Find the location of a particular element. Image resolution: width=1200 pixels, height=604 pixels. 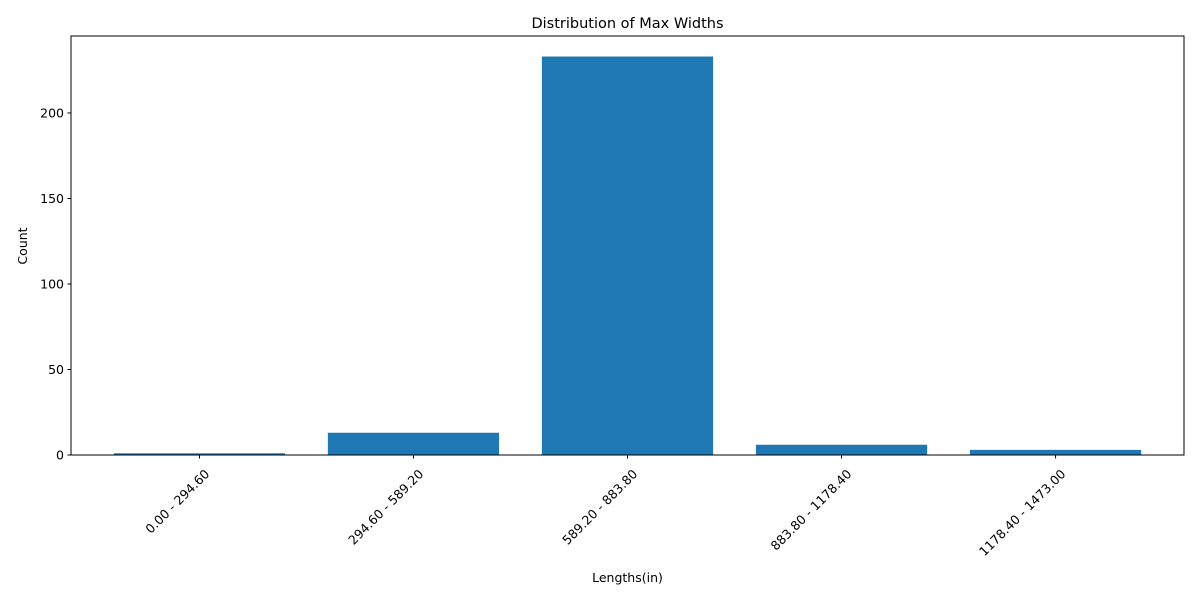

y-tick-label: 0 is located at coordinates (60, 455).